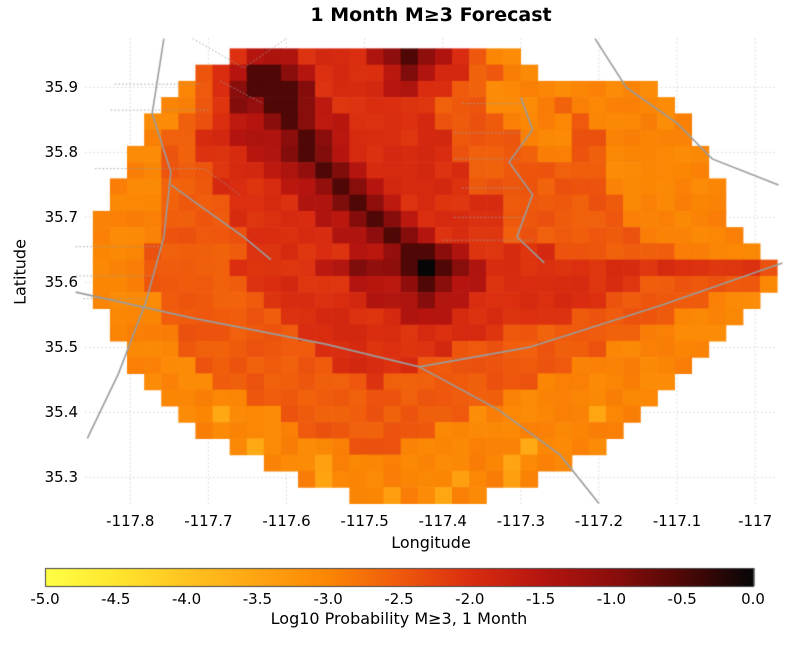  I want to click on x-tick-label: -117.5, so click(364, 521).